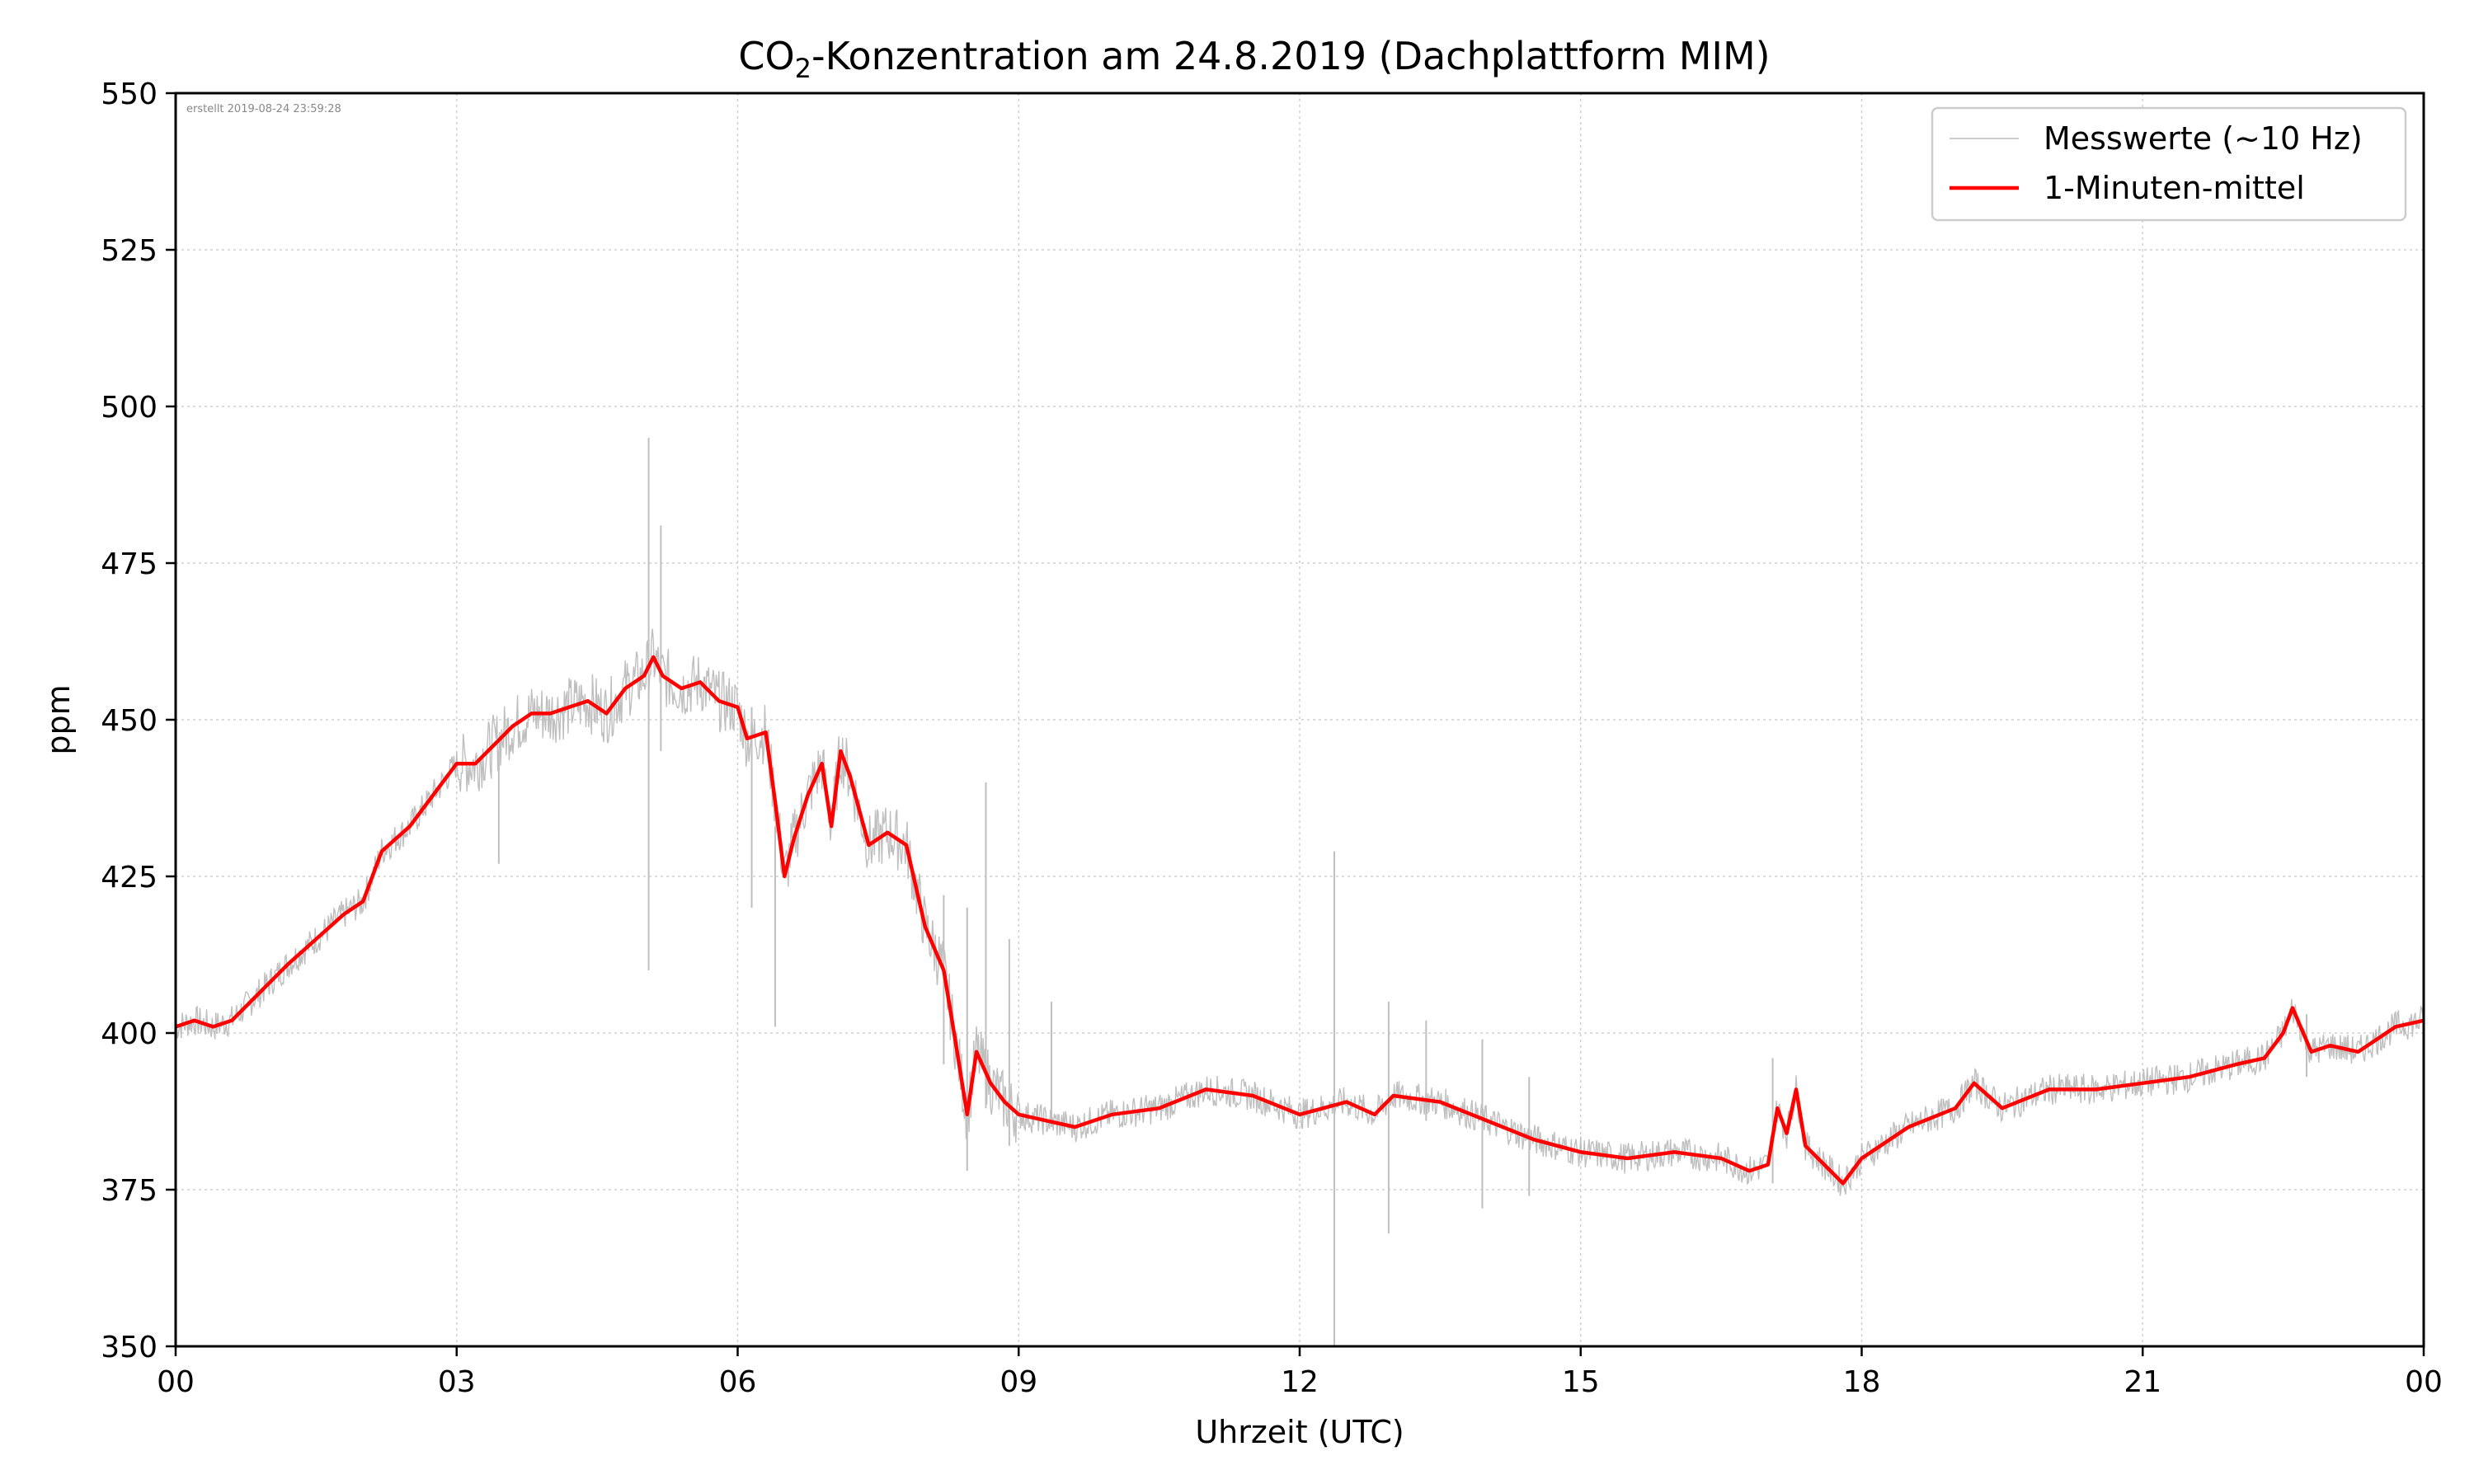 The height and width of the screenshot is (1484, 2474). I want to click on y-tick-label: 475, so click(129, 564).